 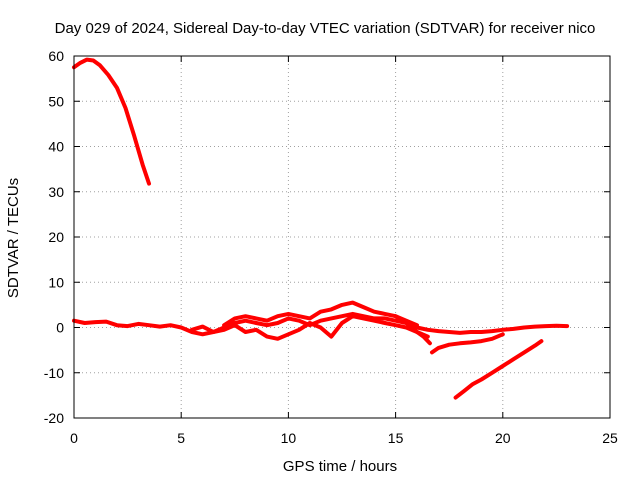 I want to click on x-tick-label: 10, so click(x=289, y=438).